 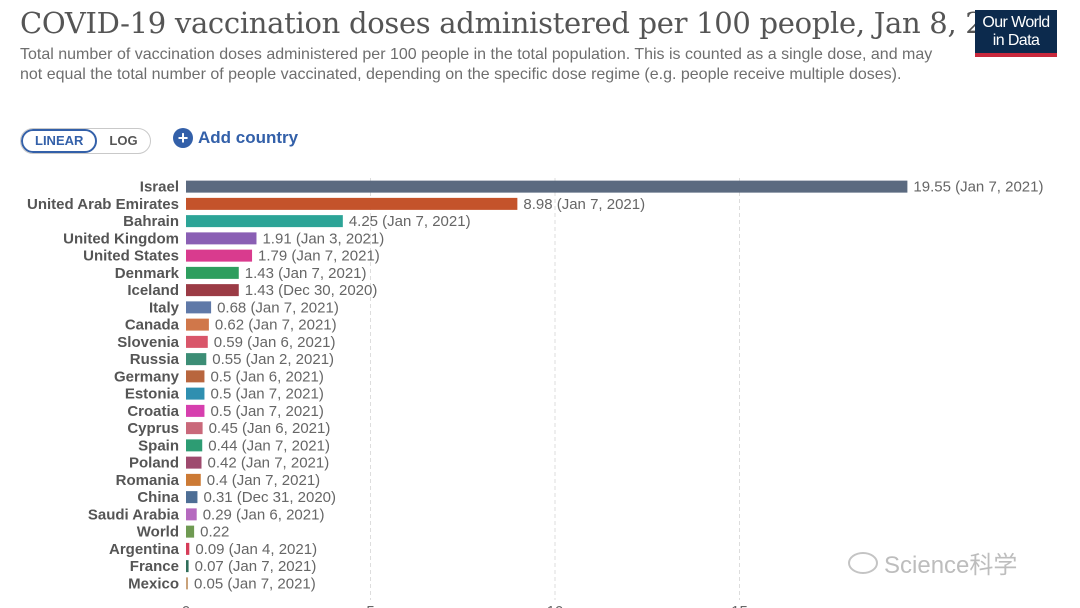 I want to click on category-label: Denmark, so click(x=147, y=273).